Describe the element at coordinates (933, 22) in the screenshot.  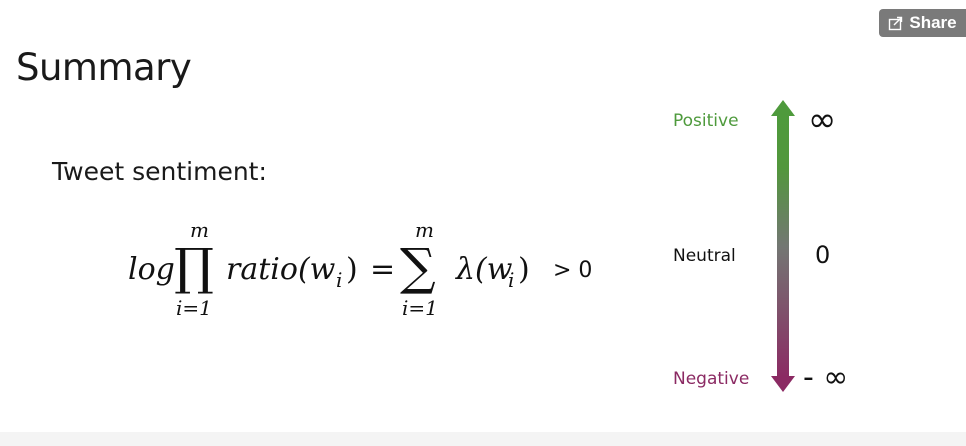
I see `share-label: Share` at that location.